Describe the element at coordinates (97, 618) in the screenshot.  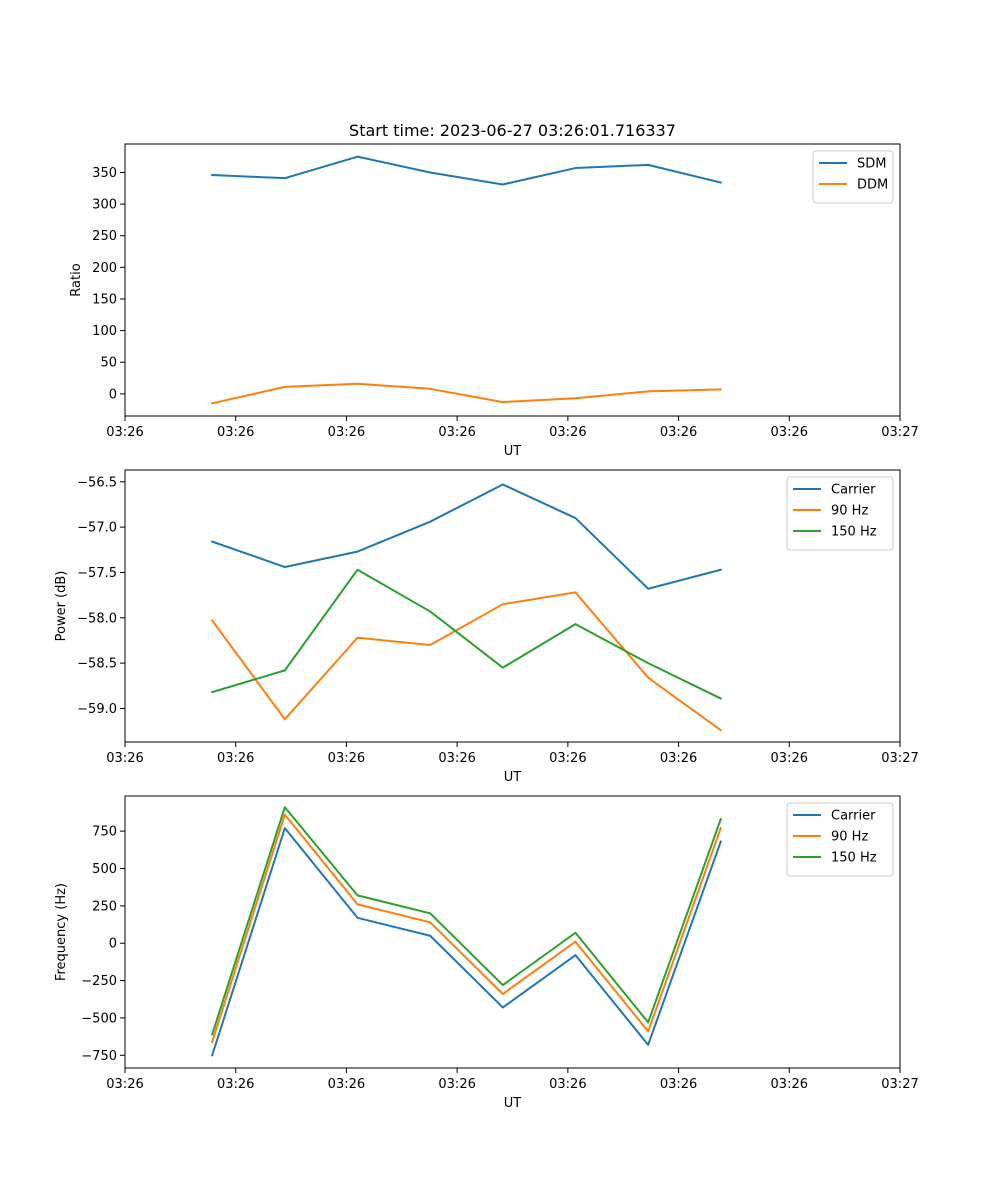
I see `y-tick-label: −58.0` at that location.